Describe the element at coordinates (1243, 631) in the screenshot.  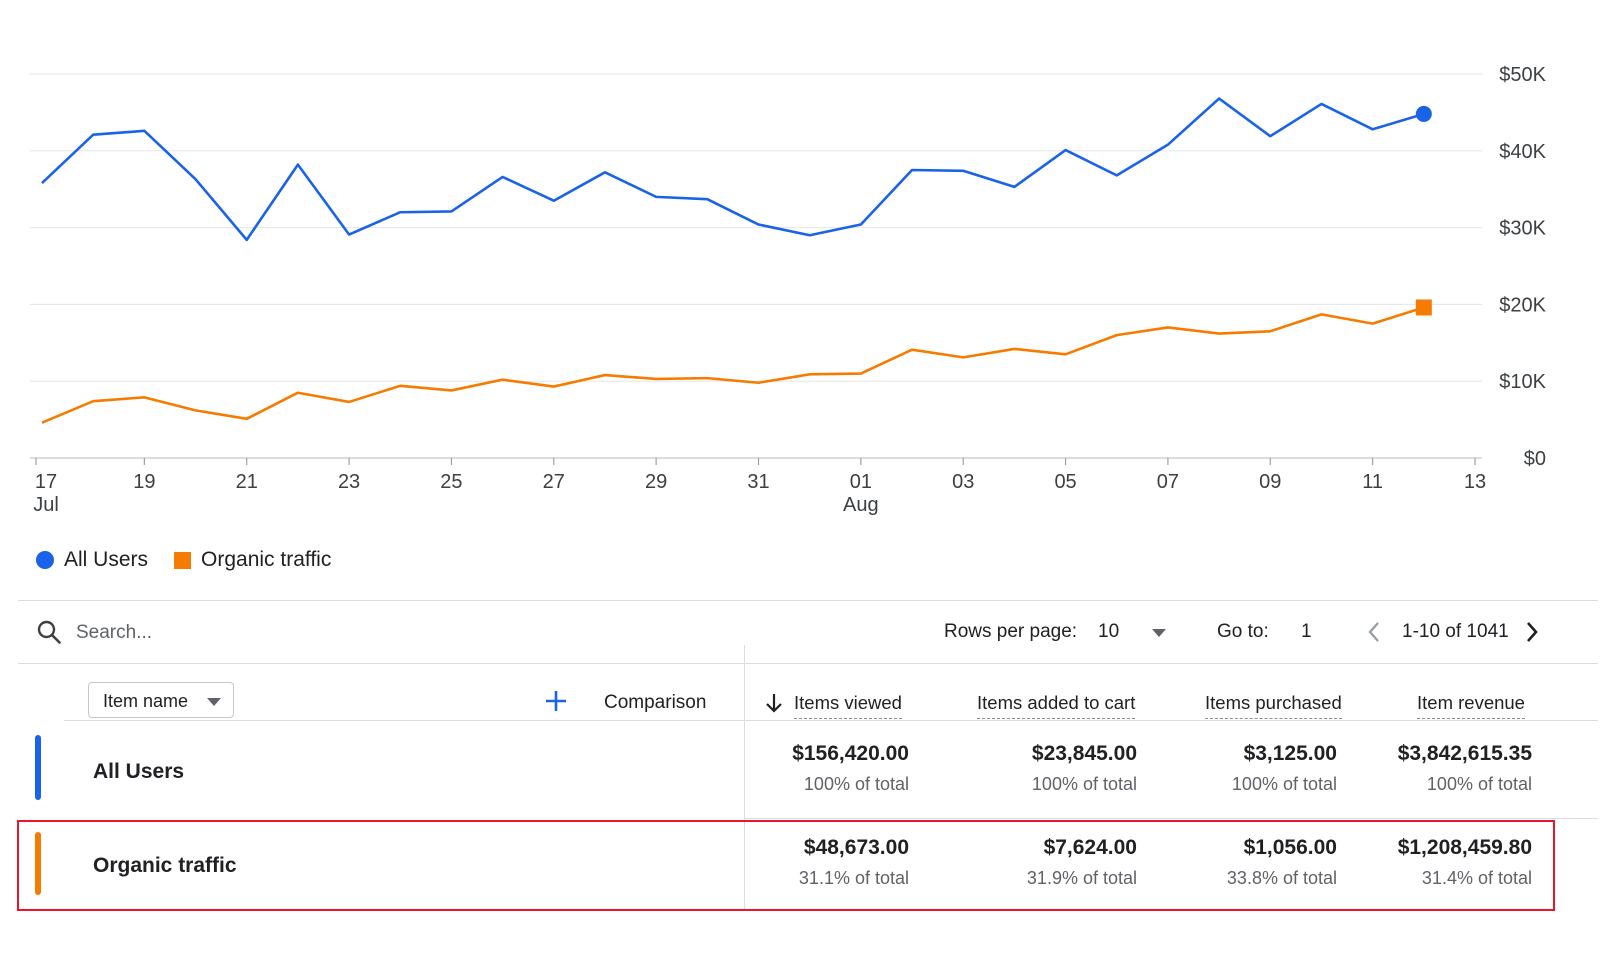
I see `go-to-label: Go to:` at that location.